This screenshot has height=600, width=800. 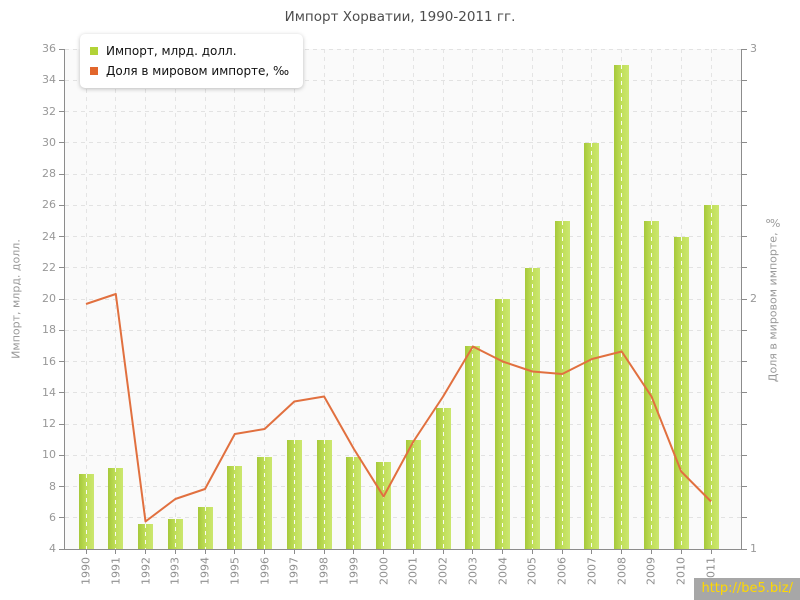 I want to click on y-axis-label-left: 22, so click(x=49, y=267).